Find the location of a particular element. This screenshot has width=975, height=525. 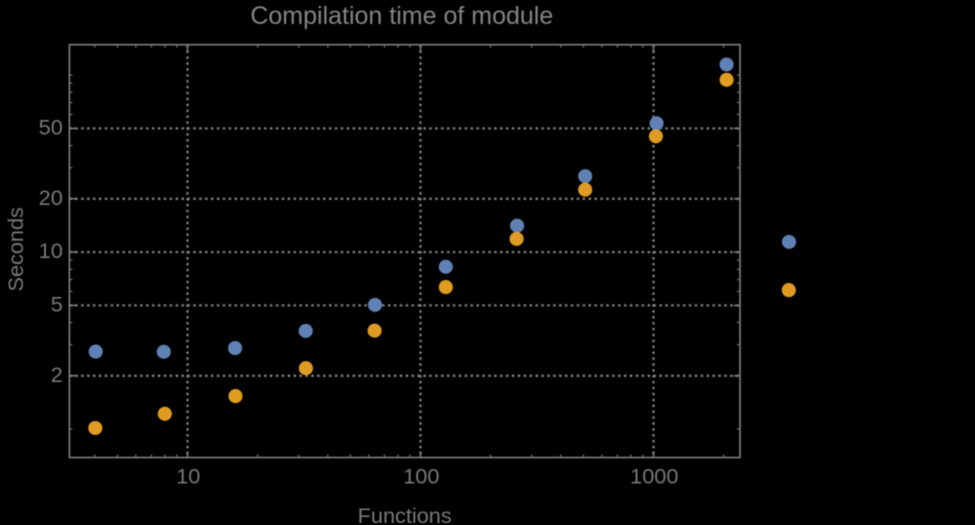

svg-text: 100 is located at coordinates (421, 476).